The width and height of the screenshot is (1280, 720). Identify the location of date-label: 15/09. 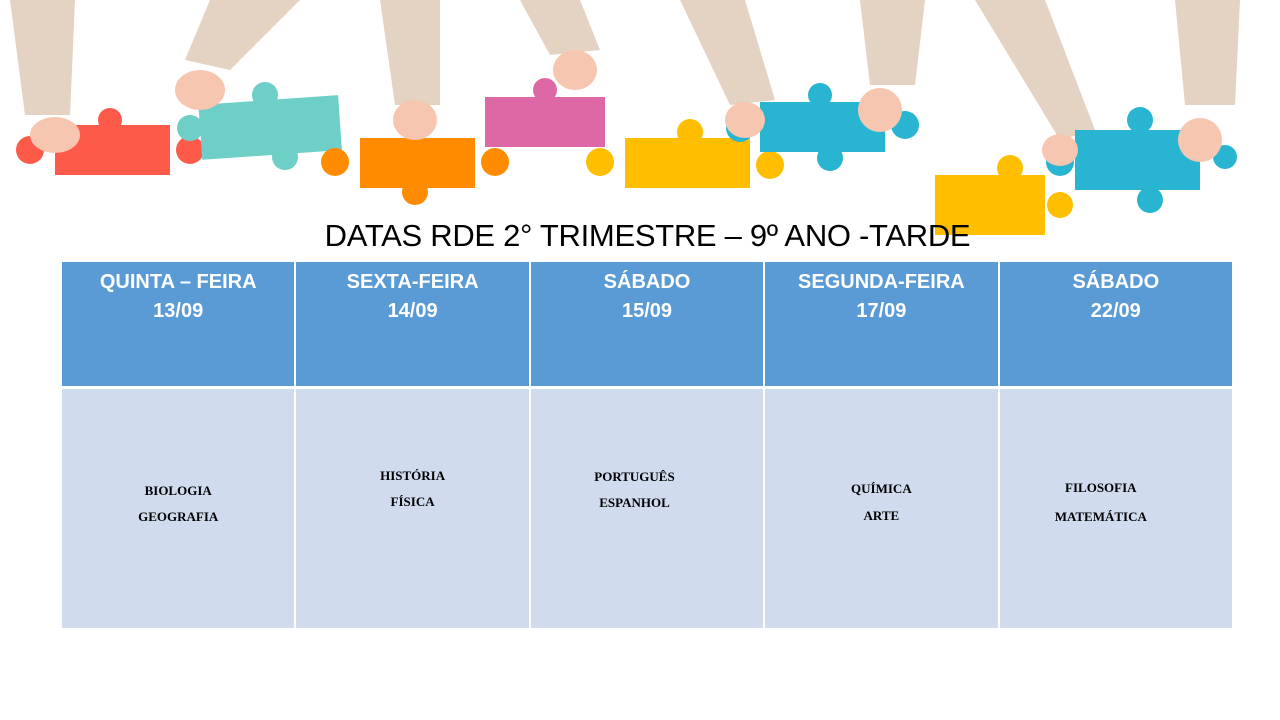
(647, 311).